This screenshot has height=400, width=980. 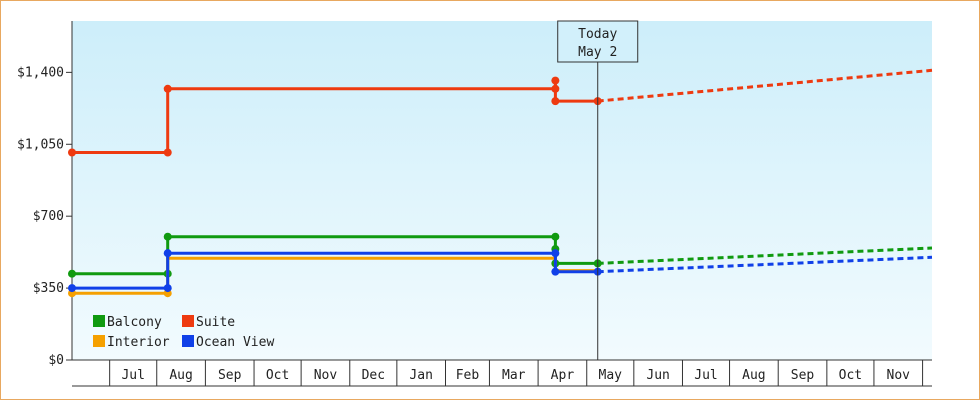 I want to click on x-tick-label: Jan, so click(x=420, y=375).